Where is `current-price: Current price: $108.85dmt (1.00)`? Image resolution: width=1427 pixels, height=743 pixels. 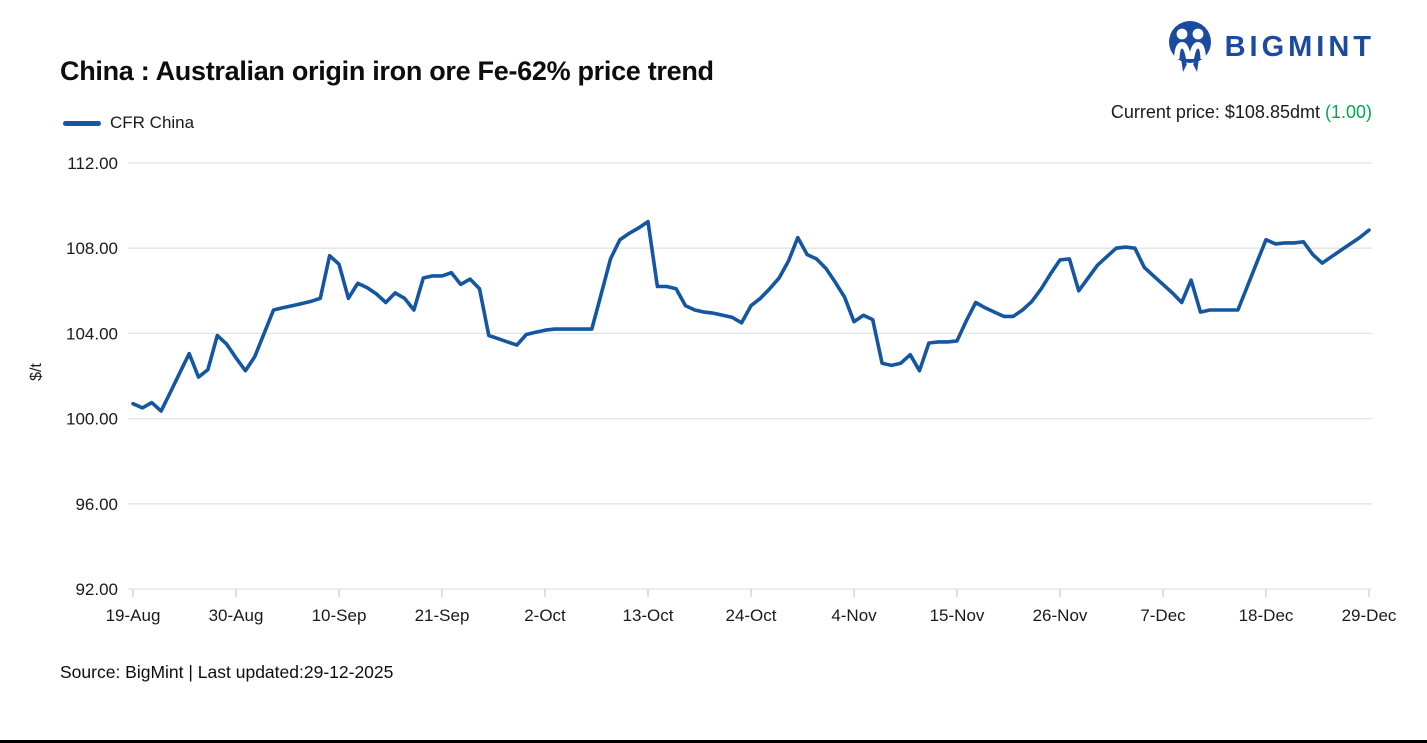
current-price: Current price: $108.85dmt (1.00) is located at coordinates (1241, 112).